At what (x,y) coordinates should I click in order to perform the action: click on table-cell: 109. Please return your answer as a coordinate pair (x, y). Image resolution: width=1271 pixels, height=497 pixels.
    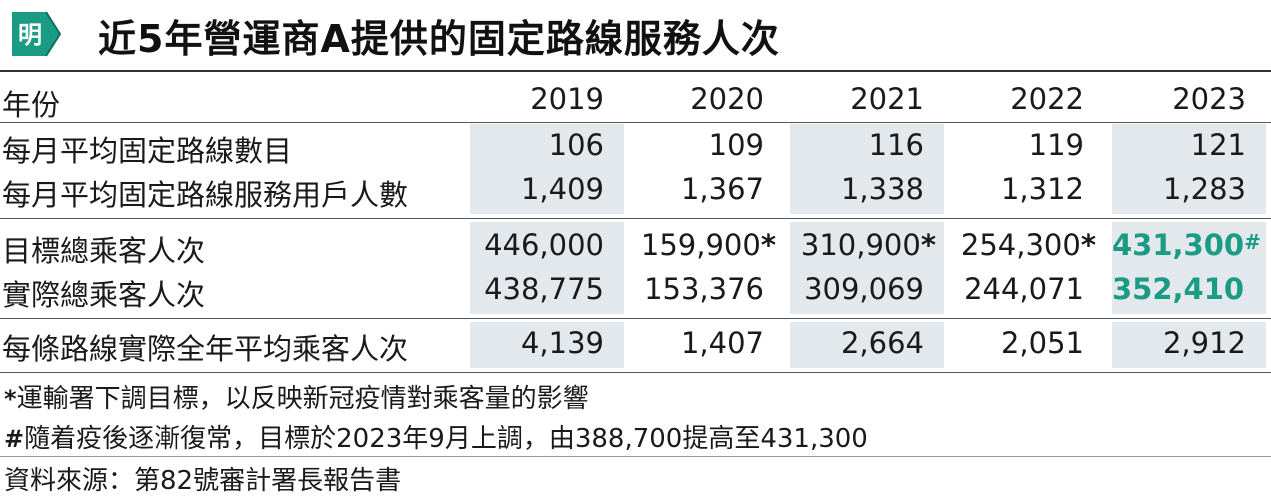
    Looking at the image, I should click on (736, 145).